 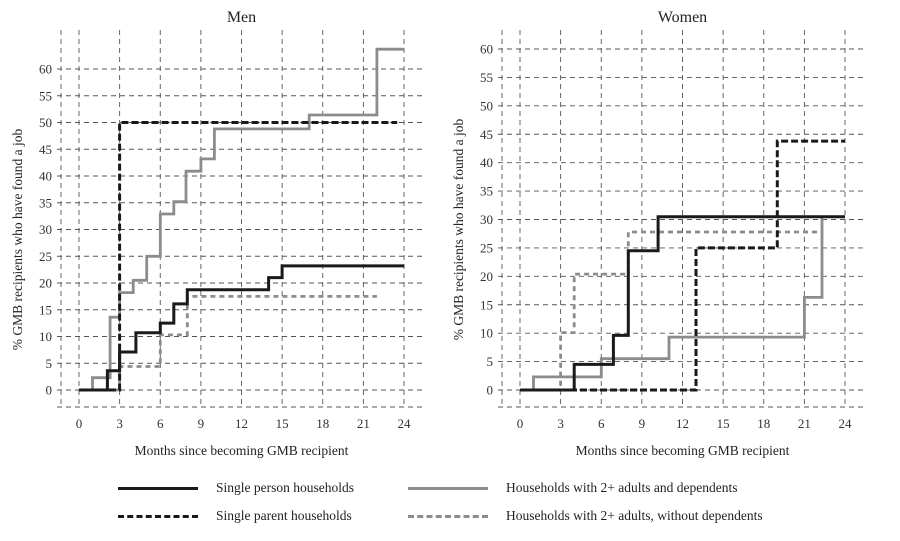 I want to click on legend-item-single-person: Single person households, so click(x=236, y=488).